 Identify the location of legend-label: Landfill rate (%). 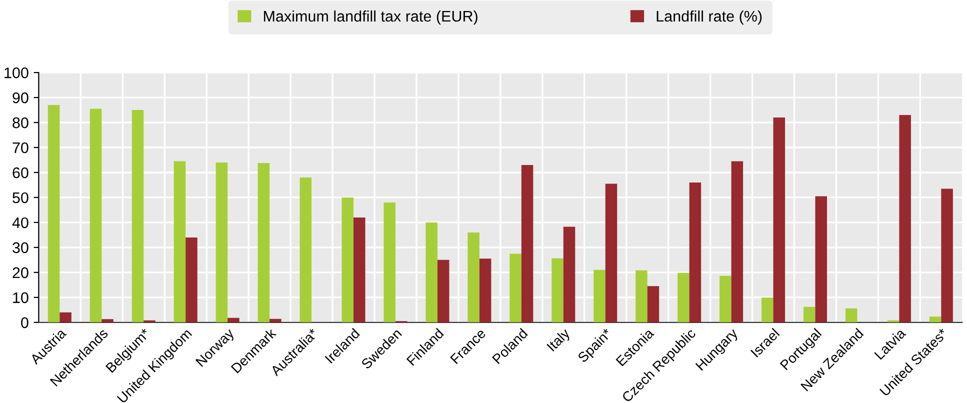
(709, 17).